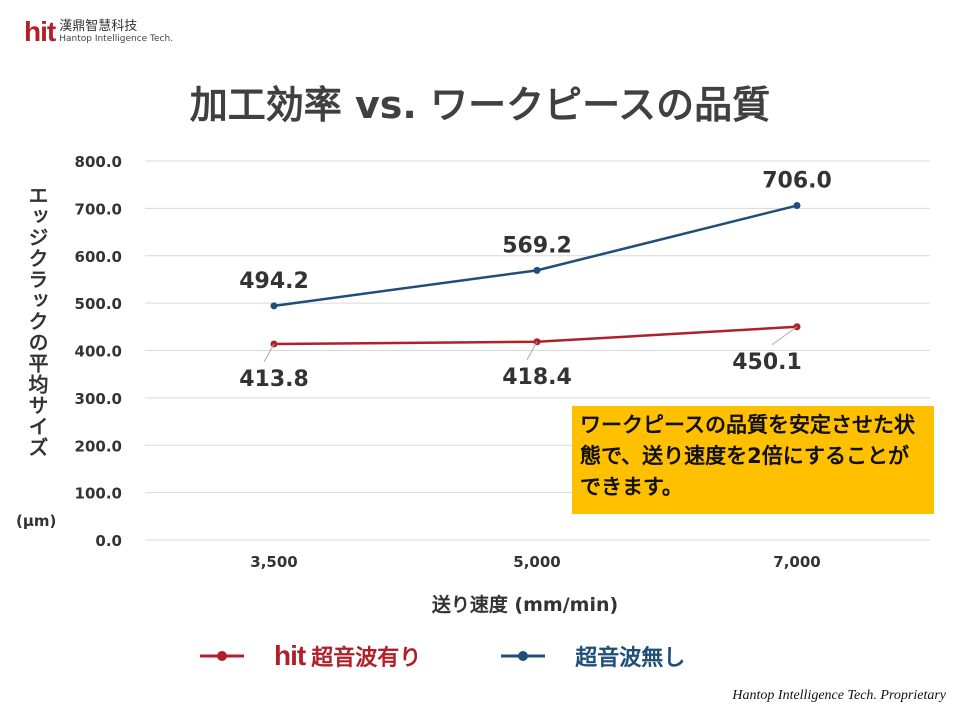 The width and height of the screenshot is (960, 720). I want to click on footer-proprietary: Hantop Intelligence Tech. Proprietary, so click(839, 695).